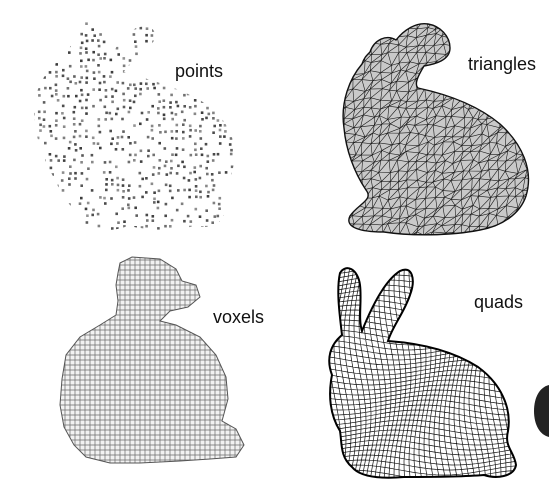 This screenshot has height=483, width=549. What do you see at coordinates (541, 411) in the screenshot?
I see `cropped-shape` at bounding box center [541, 411].